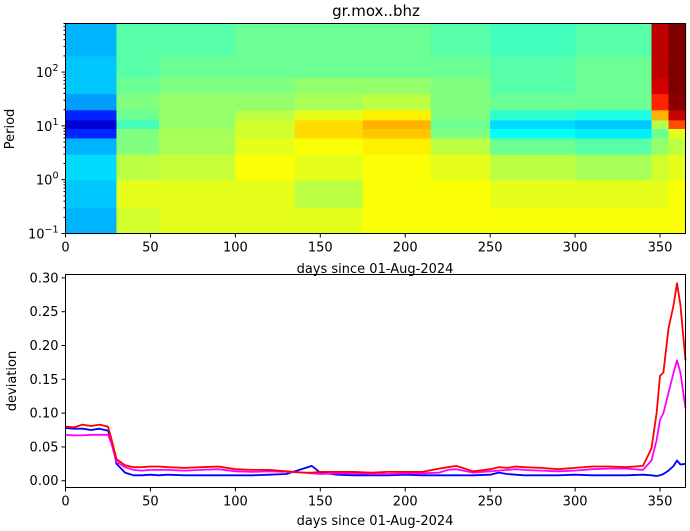 This screenshot has height=531, width=690. I want to click on heatmap-y-ticks: 10−1 100 101 102, so click(47, 133).